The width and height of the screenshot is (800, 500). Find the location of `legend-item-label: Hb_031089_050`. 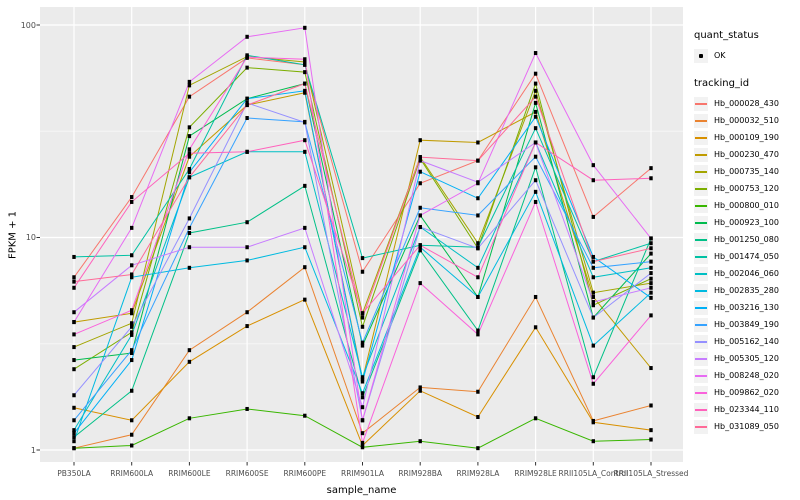

legend-item-label: Hb_031089_050 is located at coordinates (746, 426).